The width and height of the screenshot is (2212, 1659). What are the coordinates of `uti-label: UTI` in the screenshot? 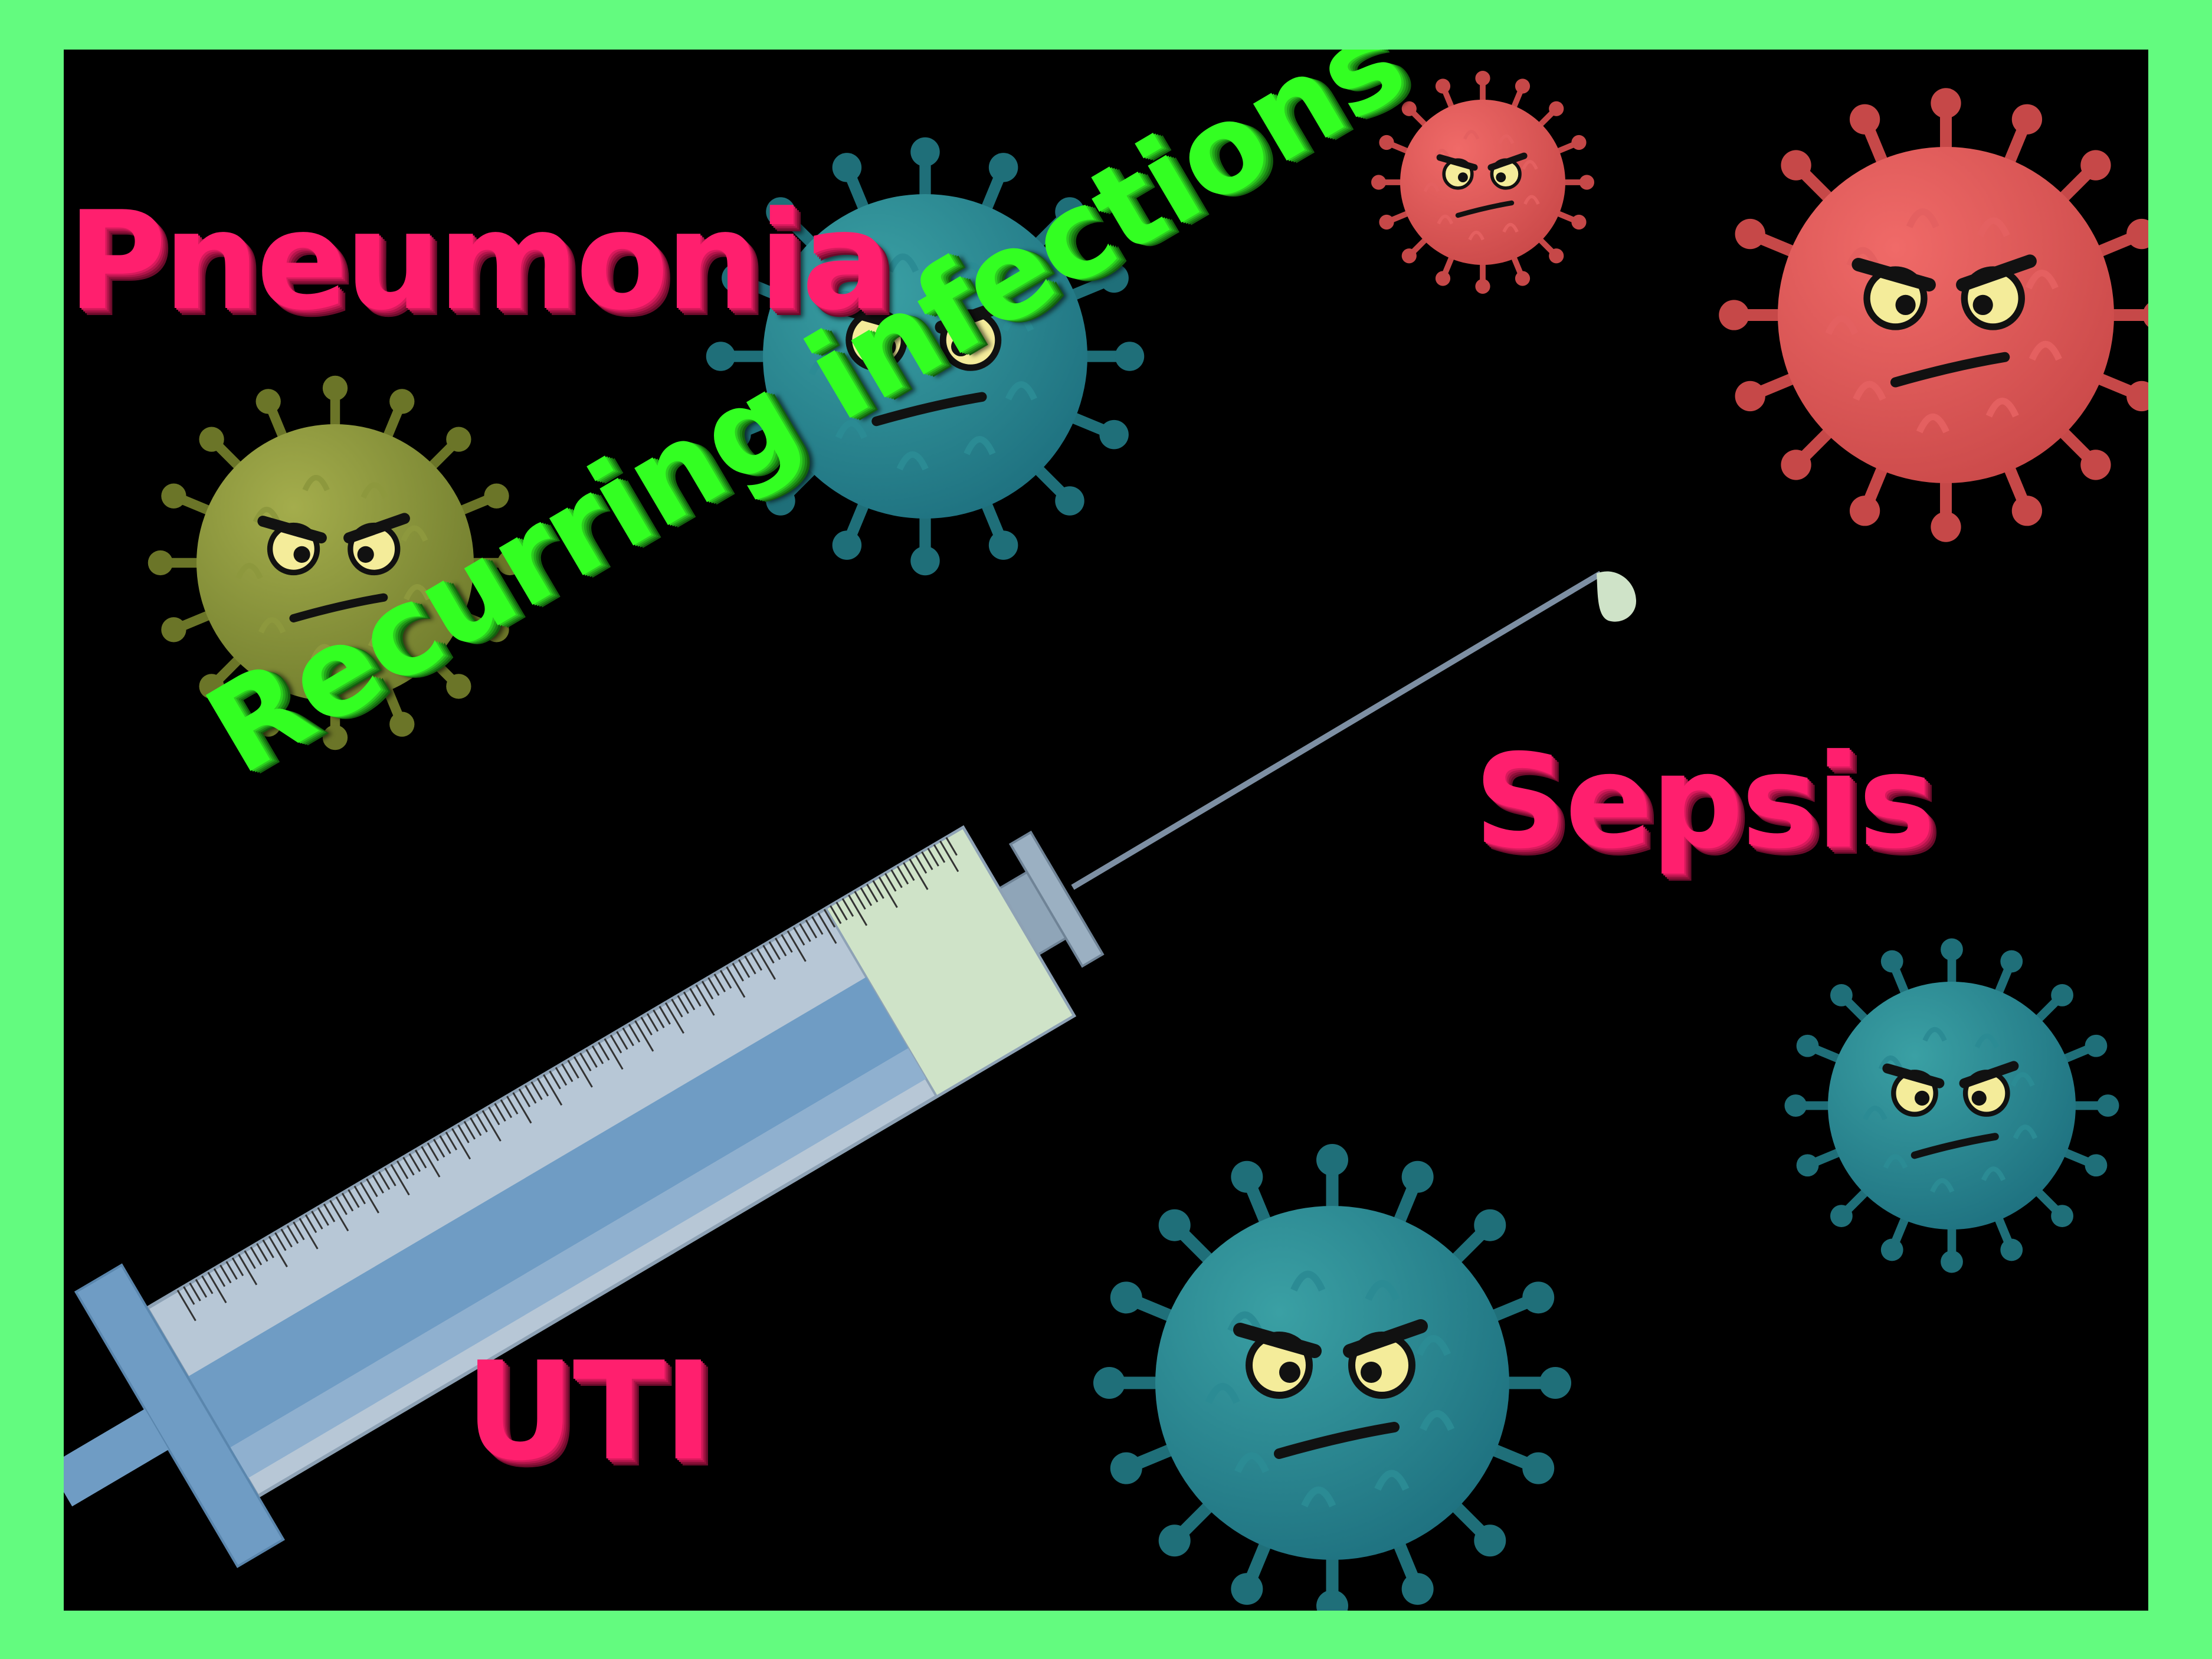 It's located at (589, 1412).